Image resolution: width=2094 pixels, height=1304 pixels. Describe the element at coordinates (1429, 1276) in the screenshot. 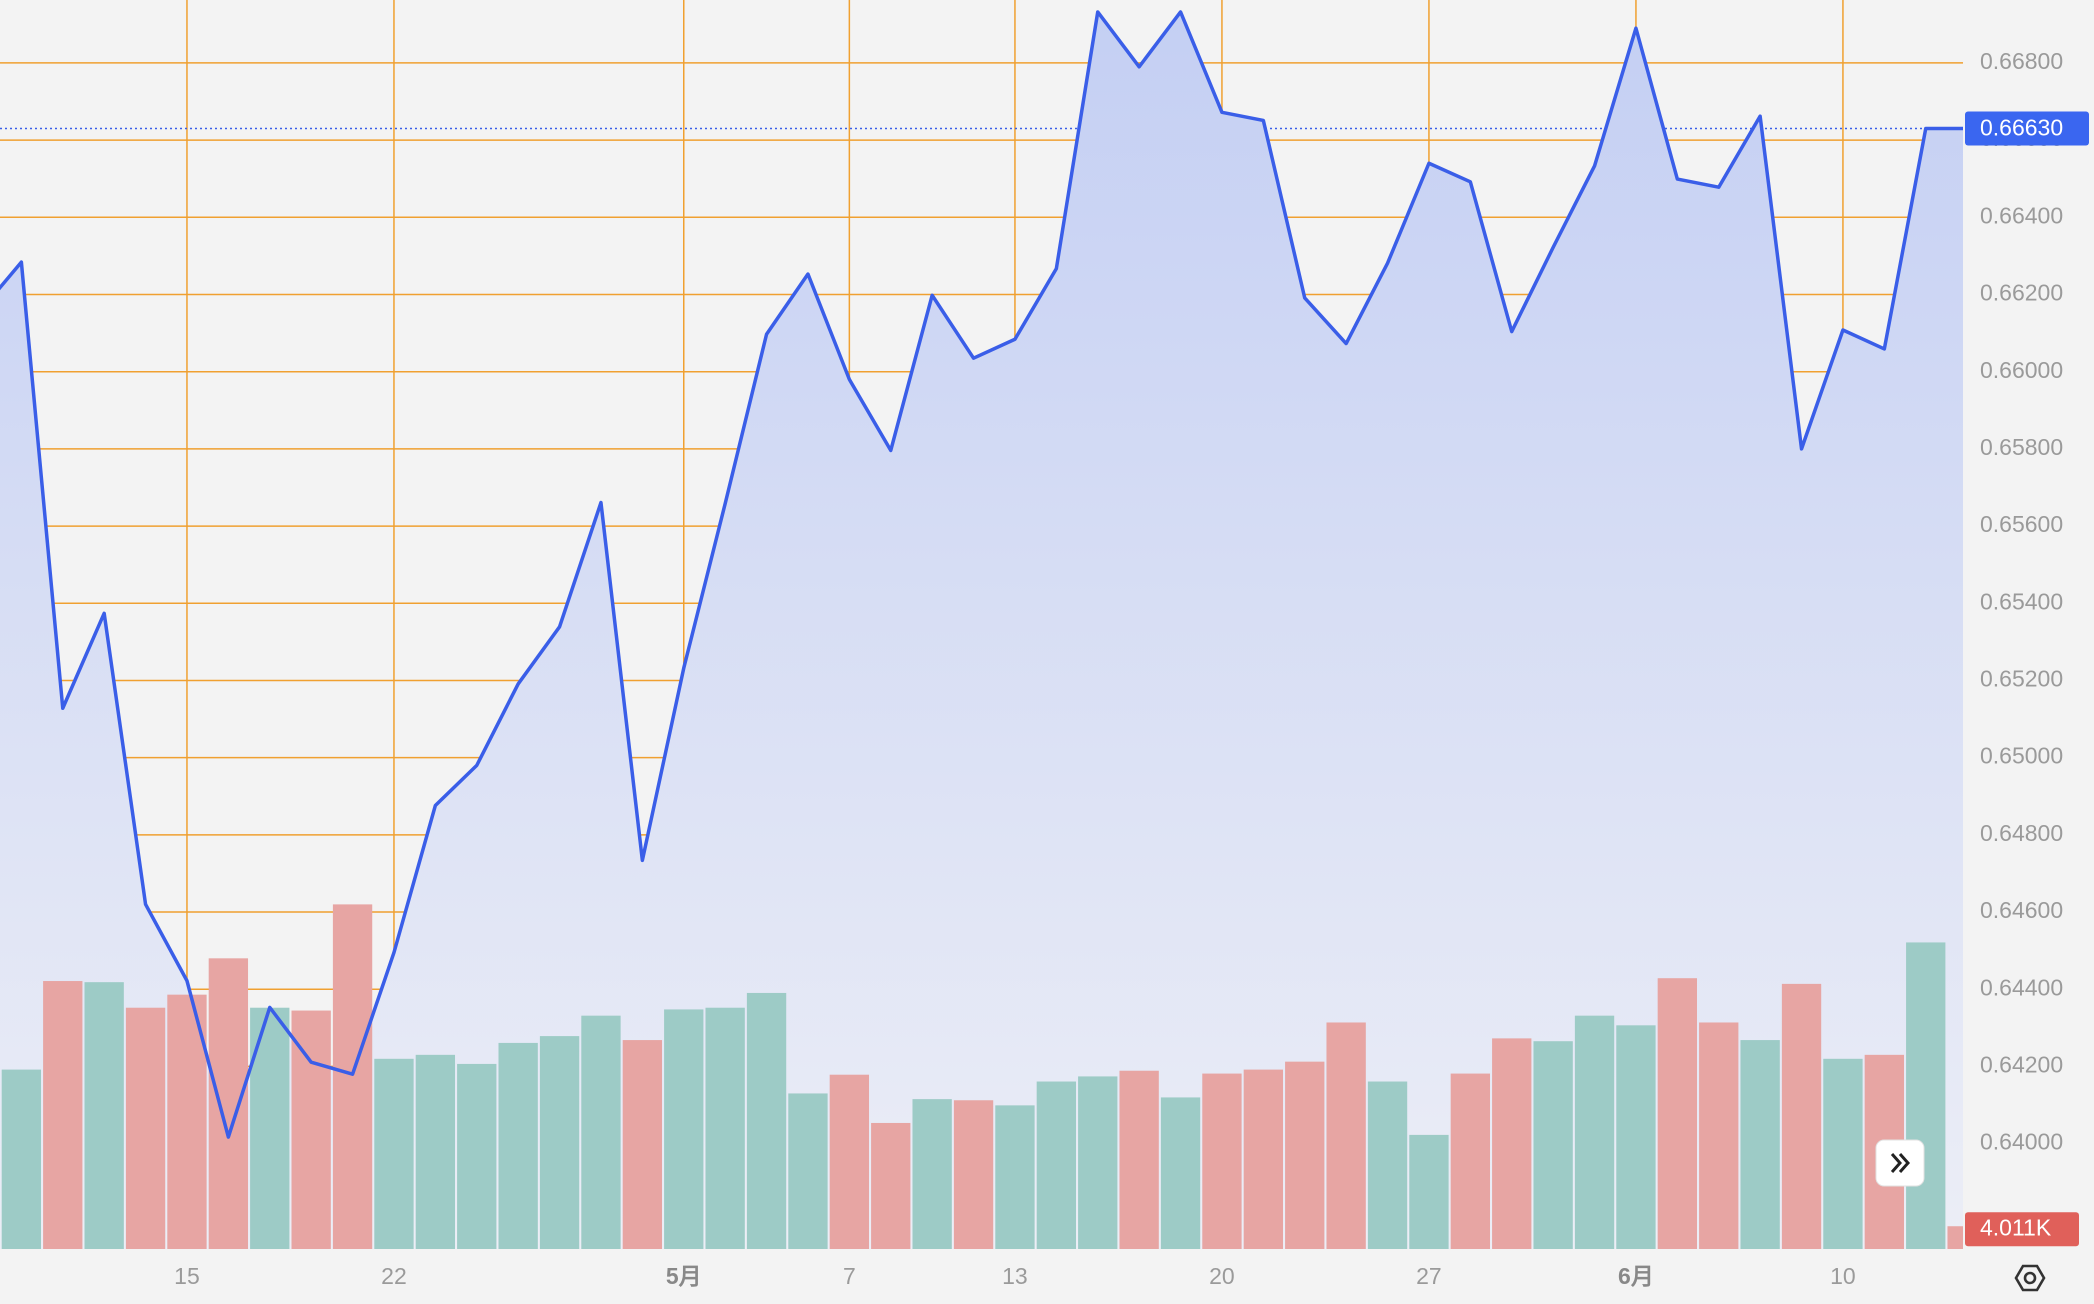

I see `x-tick-label: 27` at that location.